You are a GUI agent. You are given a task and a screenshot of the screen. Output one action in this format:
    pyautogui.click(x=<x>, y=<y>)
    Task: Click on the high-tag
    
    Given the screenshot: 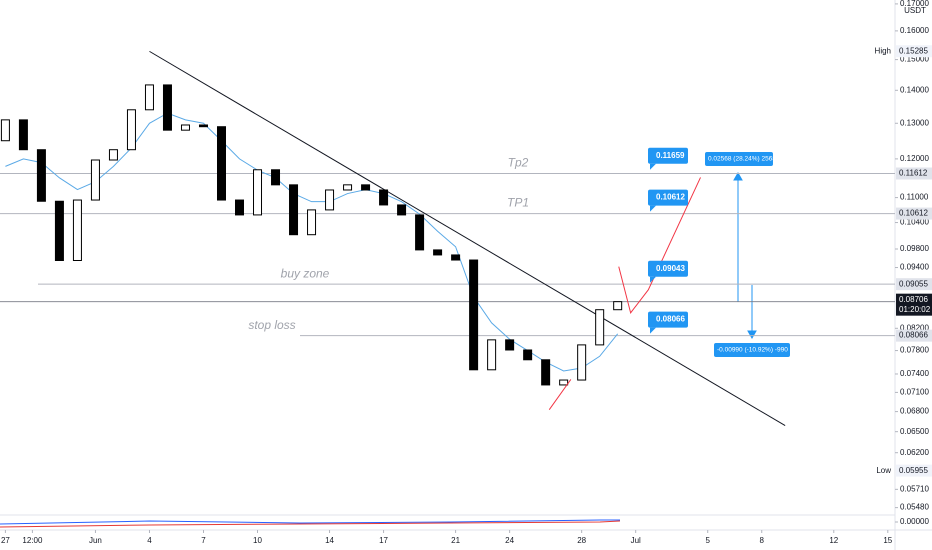 What is the action you would take?
    pyautogui.click(x=914, y=51)
    